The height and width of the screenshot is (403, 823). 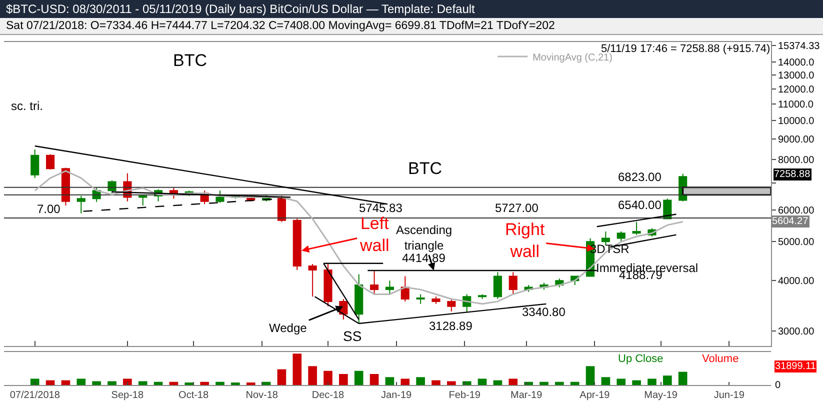 What do you see at coordinates (288, 328) in the screenshot?
I see `annotation: Wedge` at bounding box center [288, 328].